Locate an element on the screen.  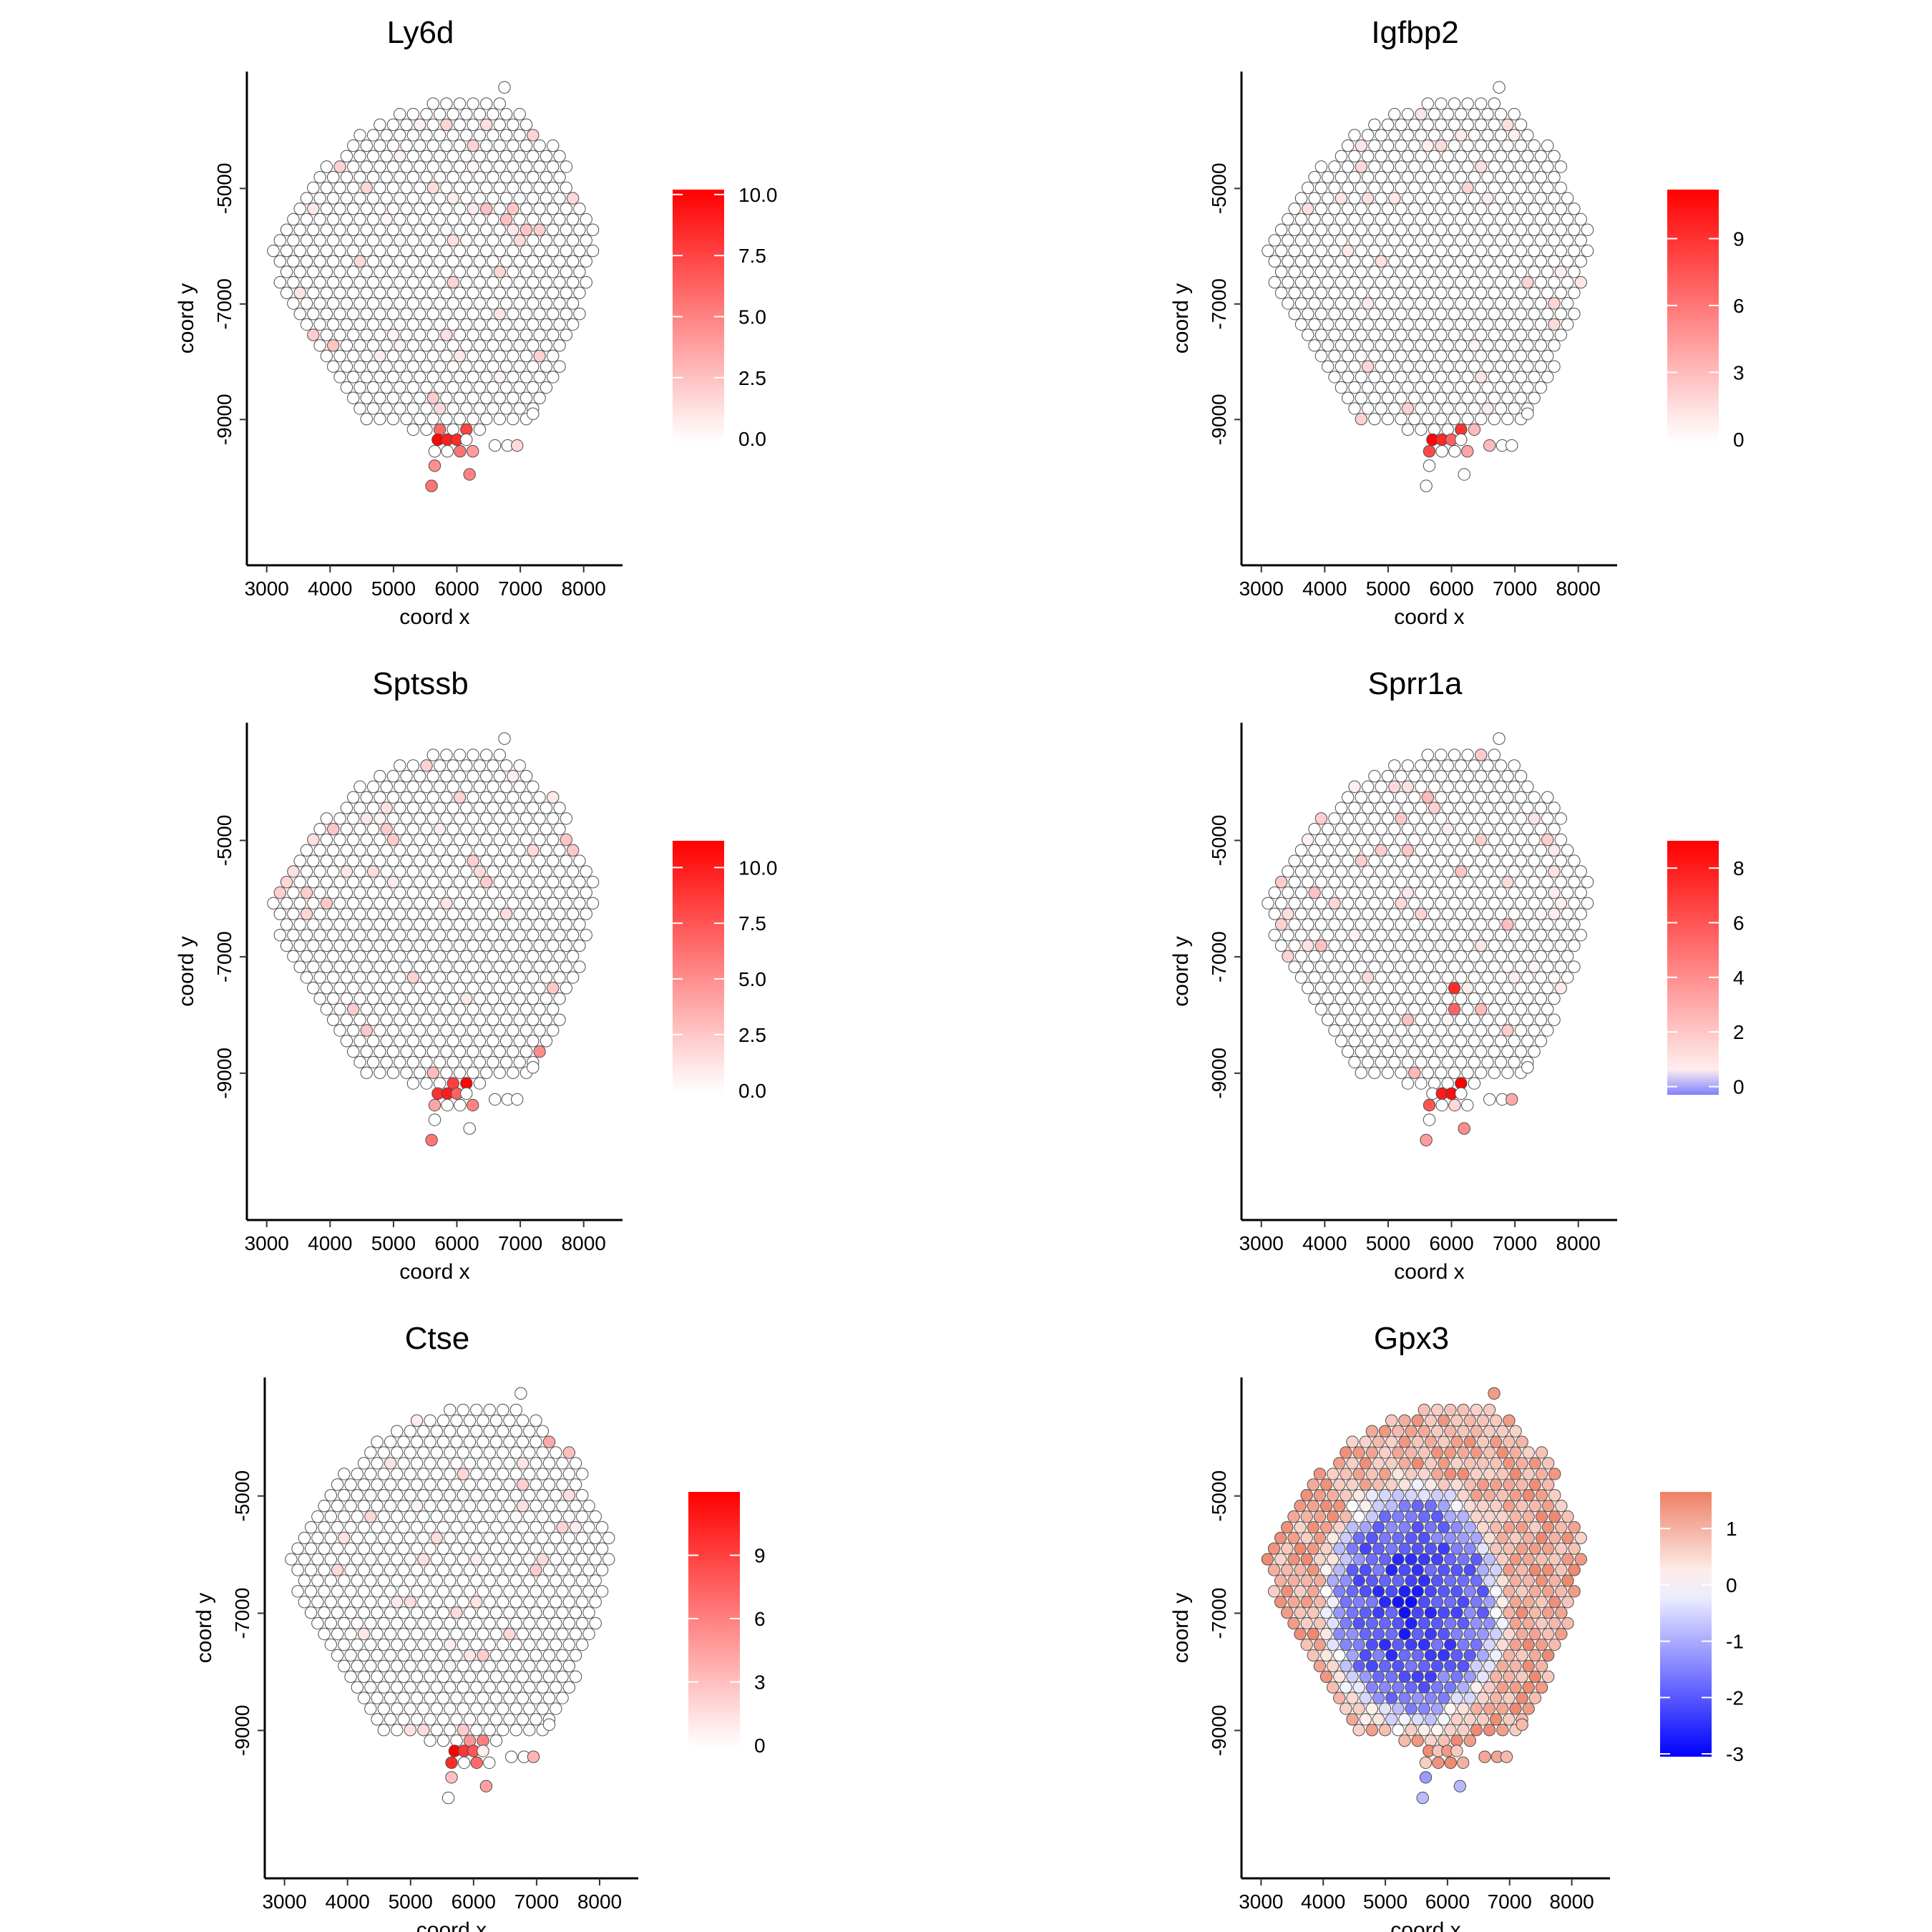
y-tick-label: -7000 is located at coordinates (224, 956).